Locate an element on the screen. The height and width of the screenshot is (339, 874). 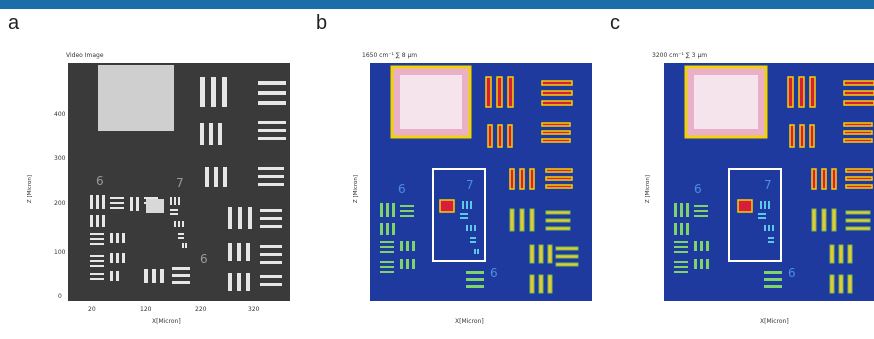
header-bar is located at coordinates (437, 4).